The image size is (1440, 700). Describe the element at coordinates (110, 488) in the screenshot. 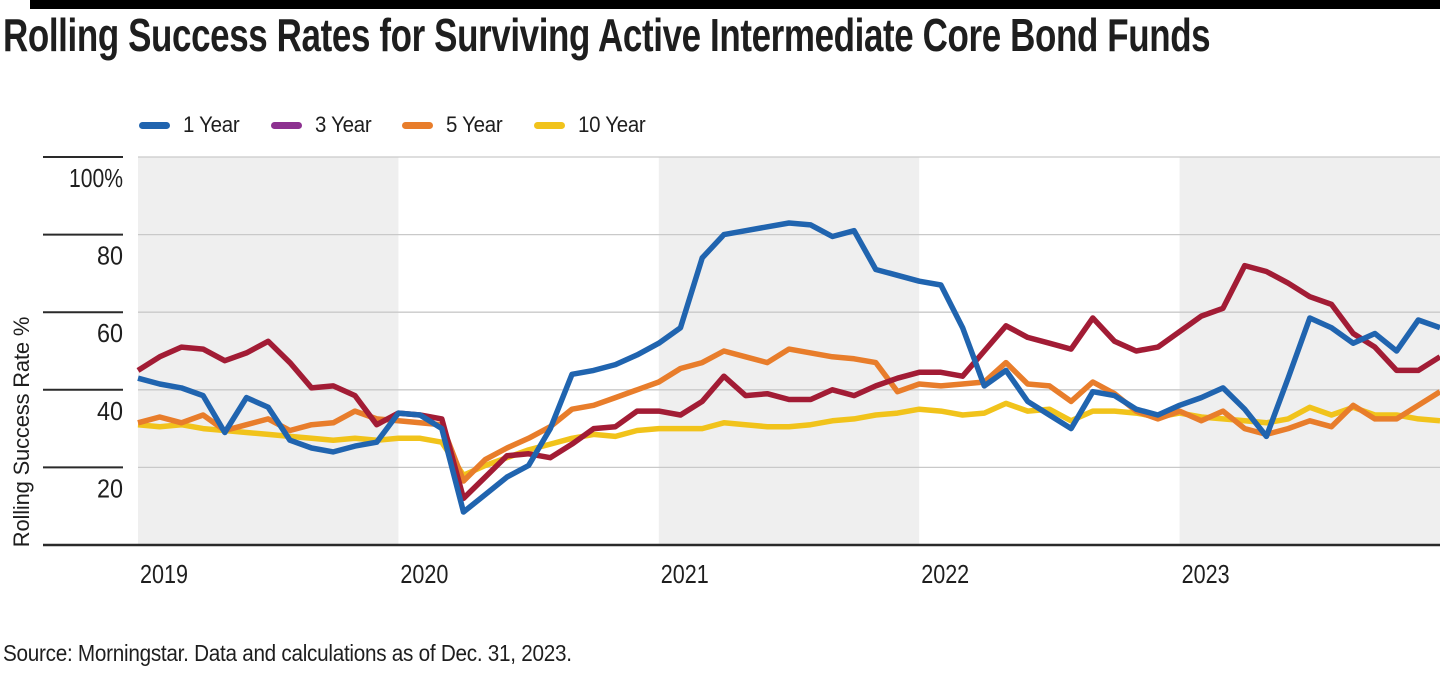

I see `y-tick-label-20: 20` at that location.